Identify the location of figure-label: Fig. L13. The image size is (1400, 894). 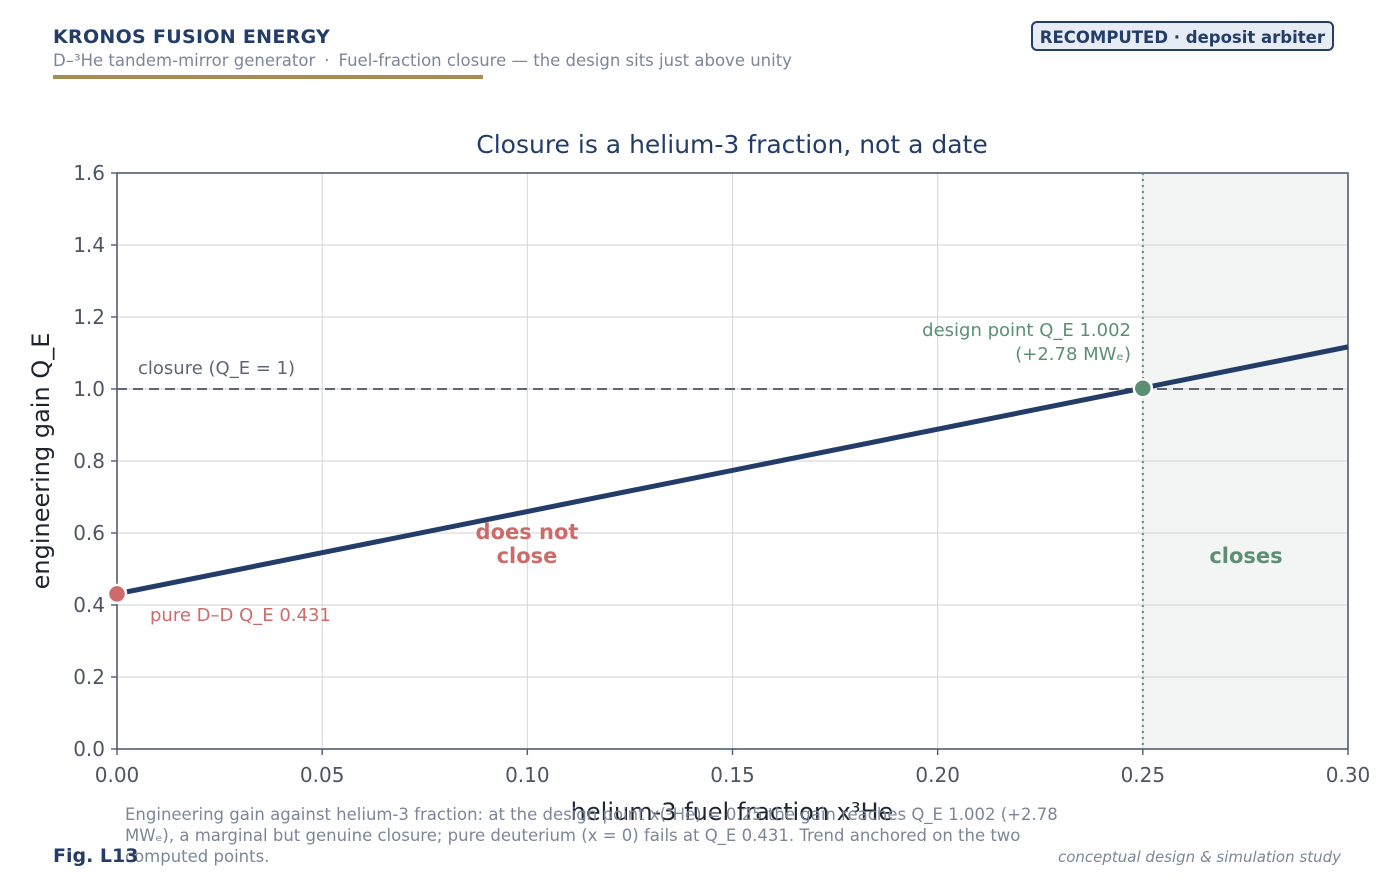
(96, 856).